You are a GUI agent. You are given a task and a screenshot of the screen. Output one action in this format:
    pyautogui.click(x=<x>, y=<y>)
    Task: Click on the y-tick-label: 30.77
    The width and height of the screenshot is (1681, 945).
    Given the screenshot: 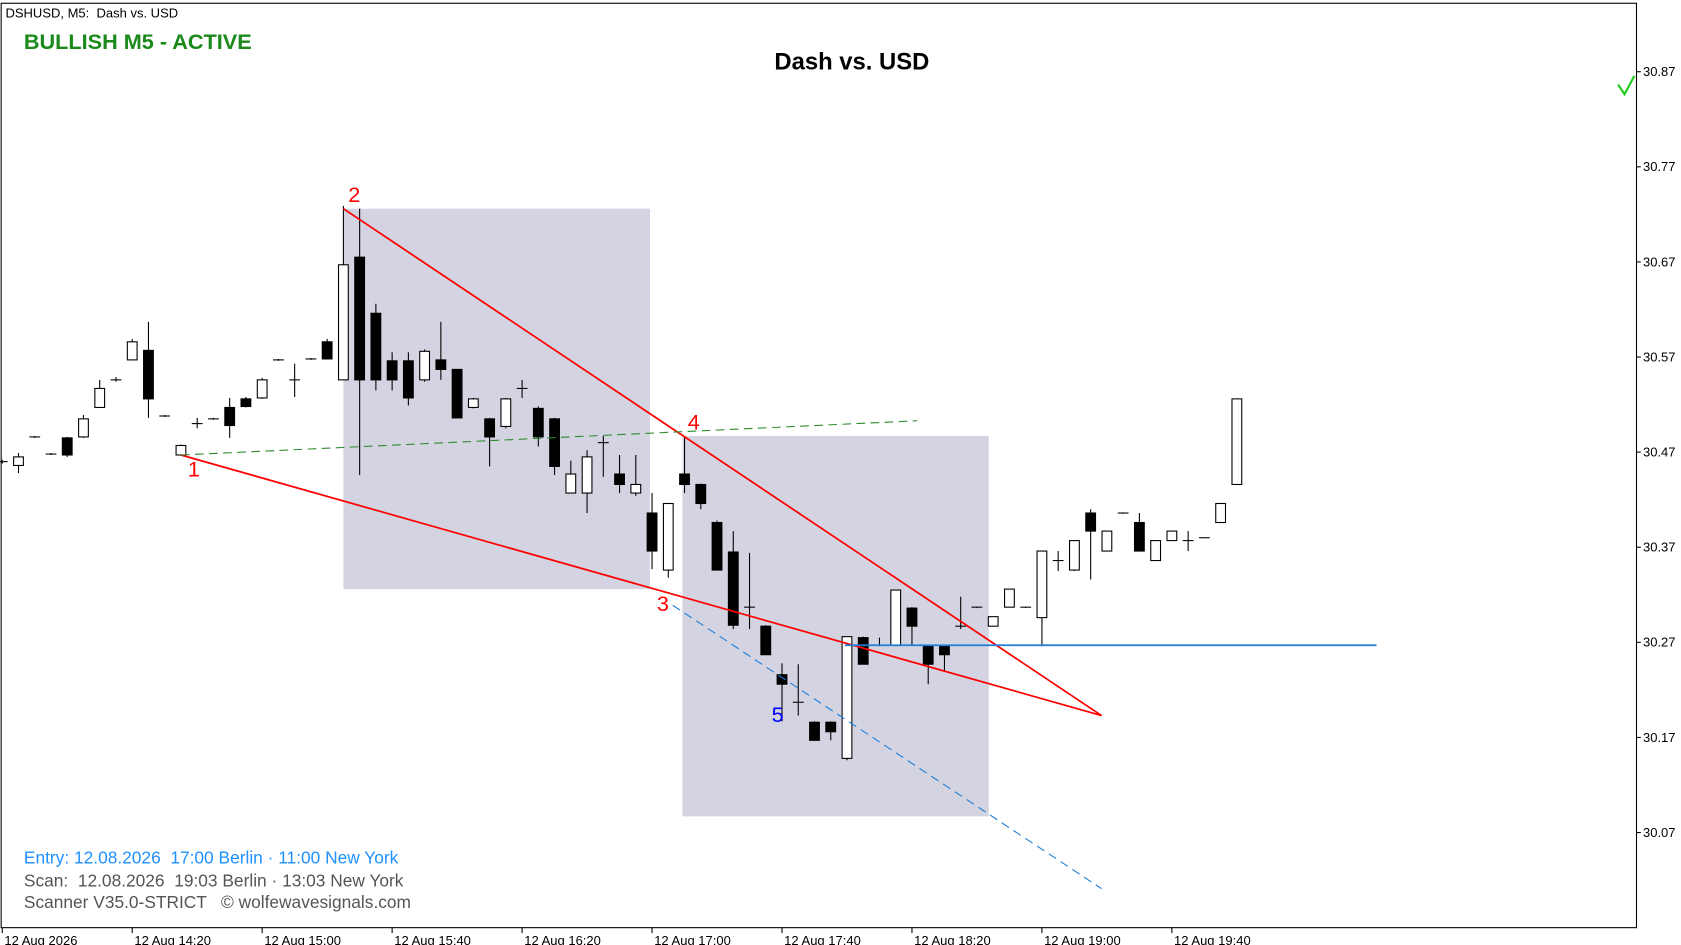 What is the action you would take?
    pyautogui.click(x=1659, y=166)
    